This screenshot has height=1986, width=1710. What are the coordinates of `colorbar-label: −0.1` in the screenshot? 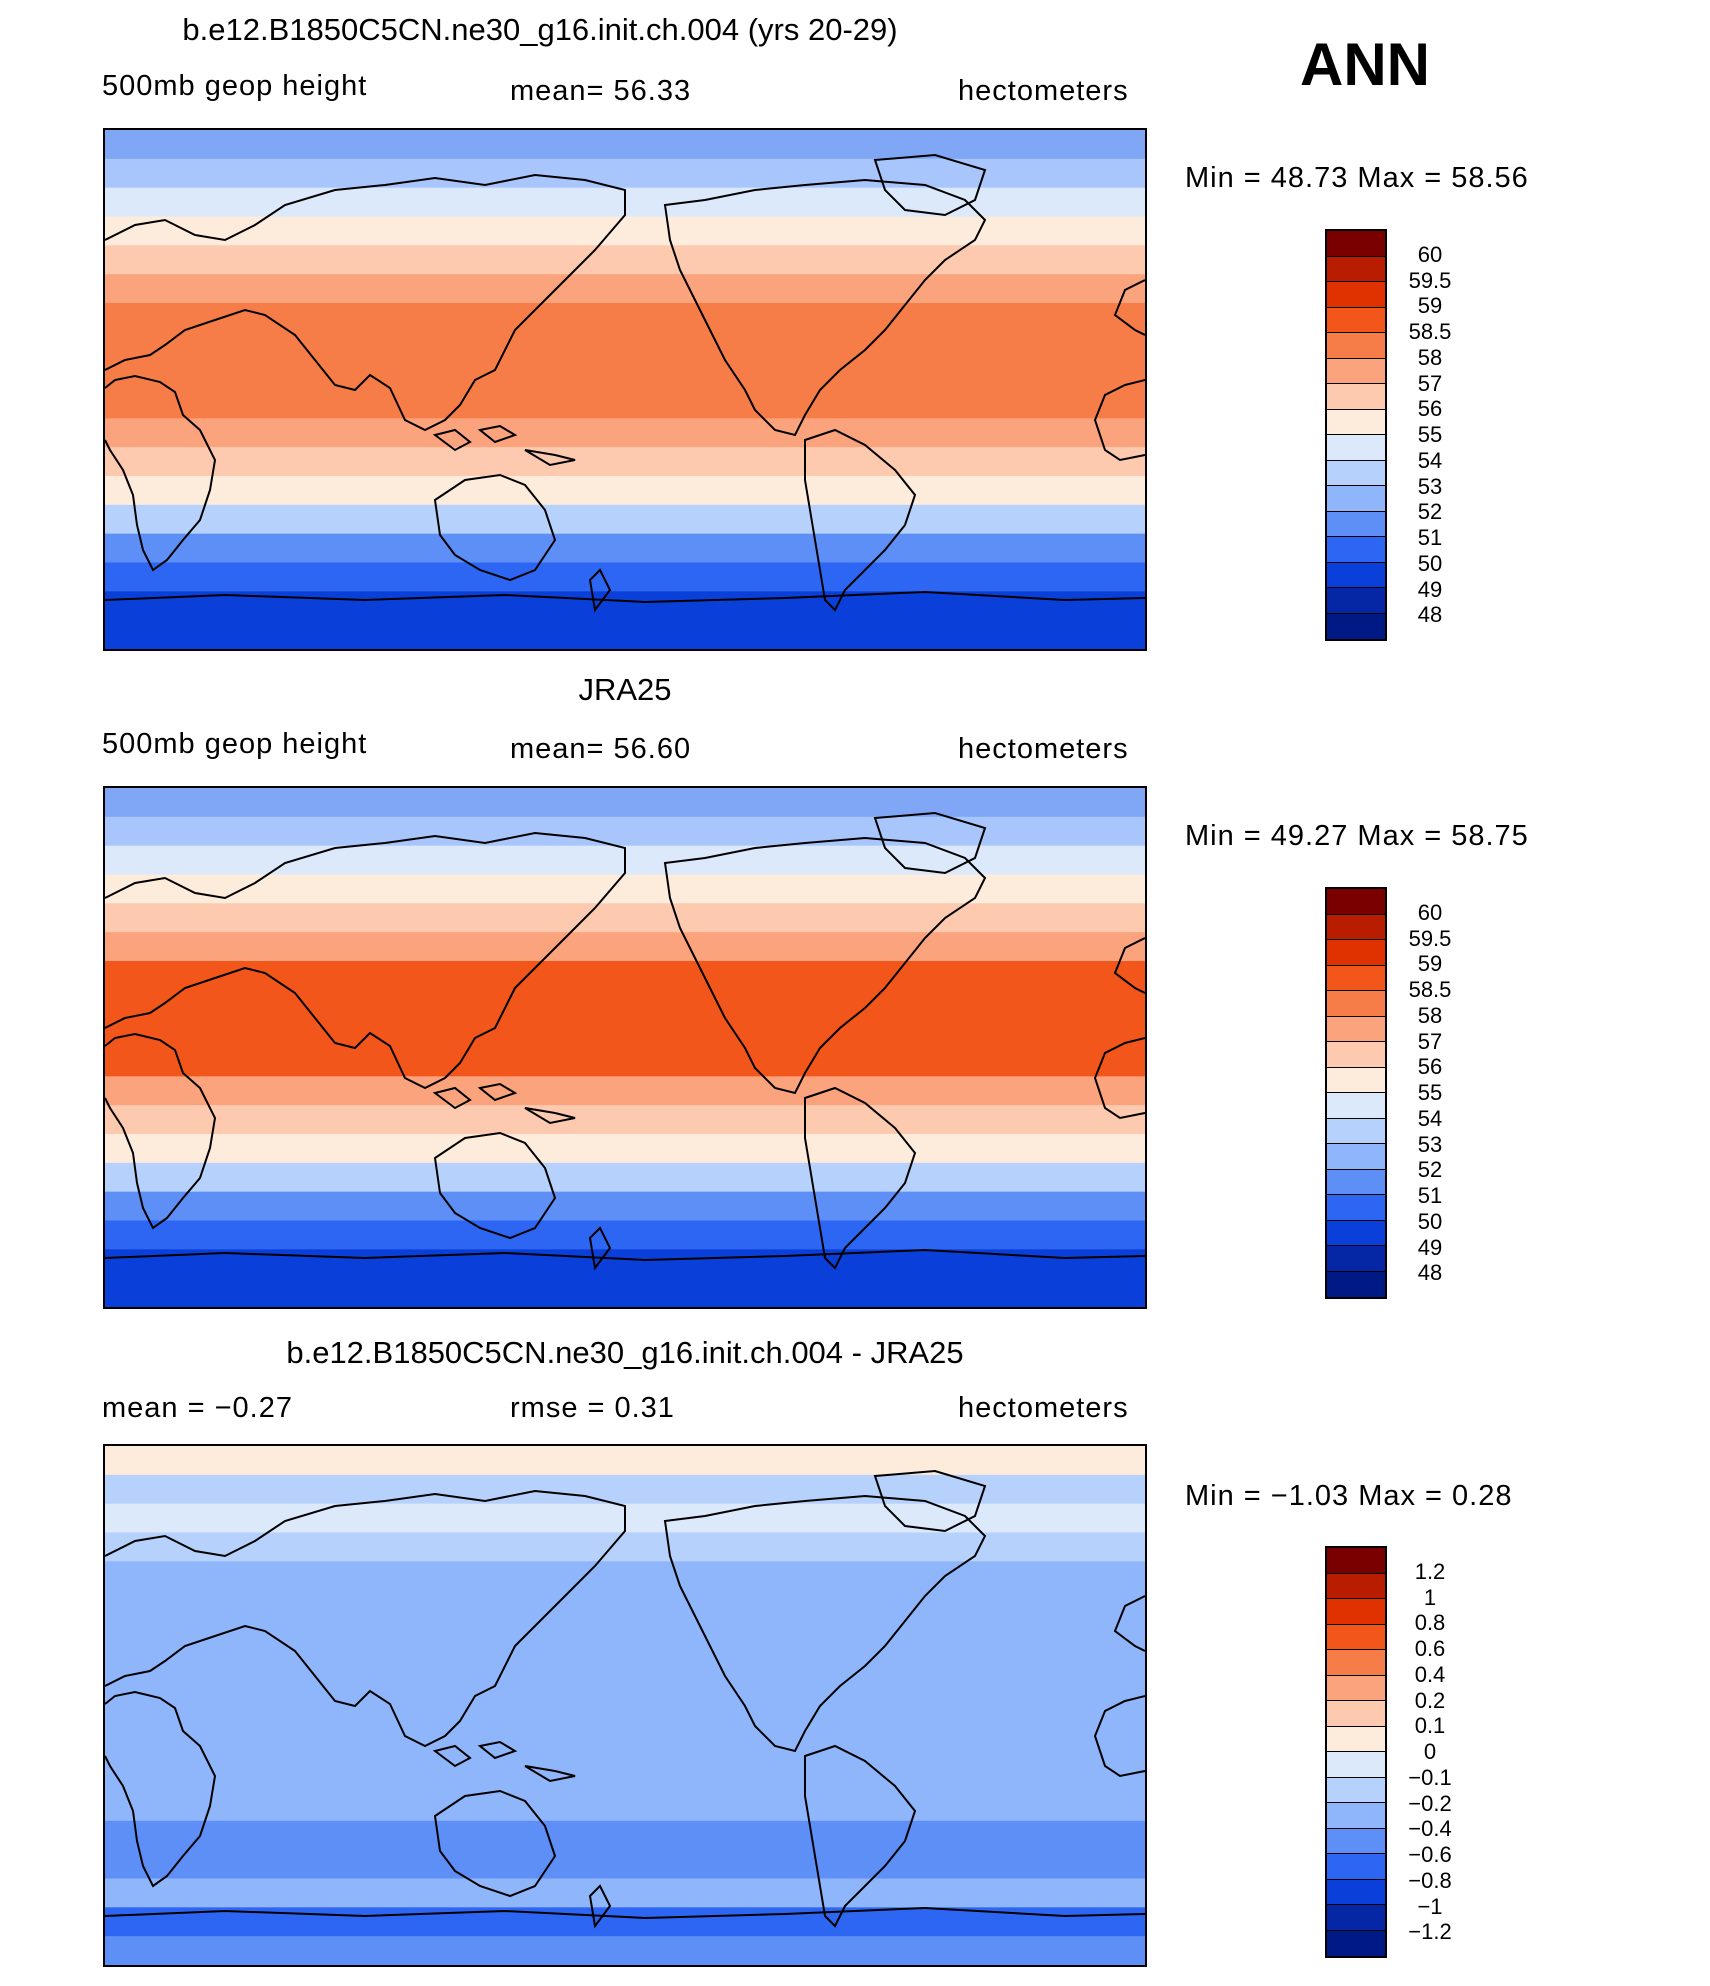 It's located at (1430, 1777).